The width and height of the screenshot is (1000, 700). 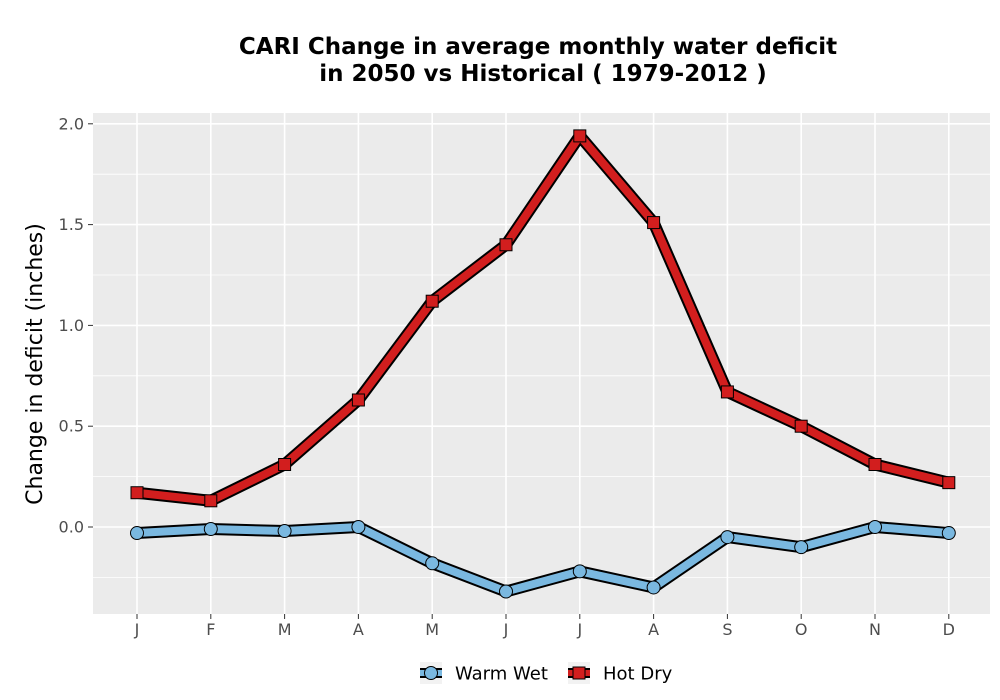 What do you see at coordinates (71, 426) in the screenshot?
I see `y-tick-label: 0.5` at bounding box center [71, 426].